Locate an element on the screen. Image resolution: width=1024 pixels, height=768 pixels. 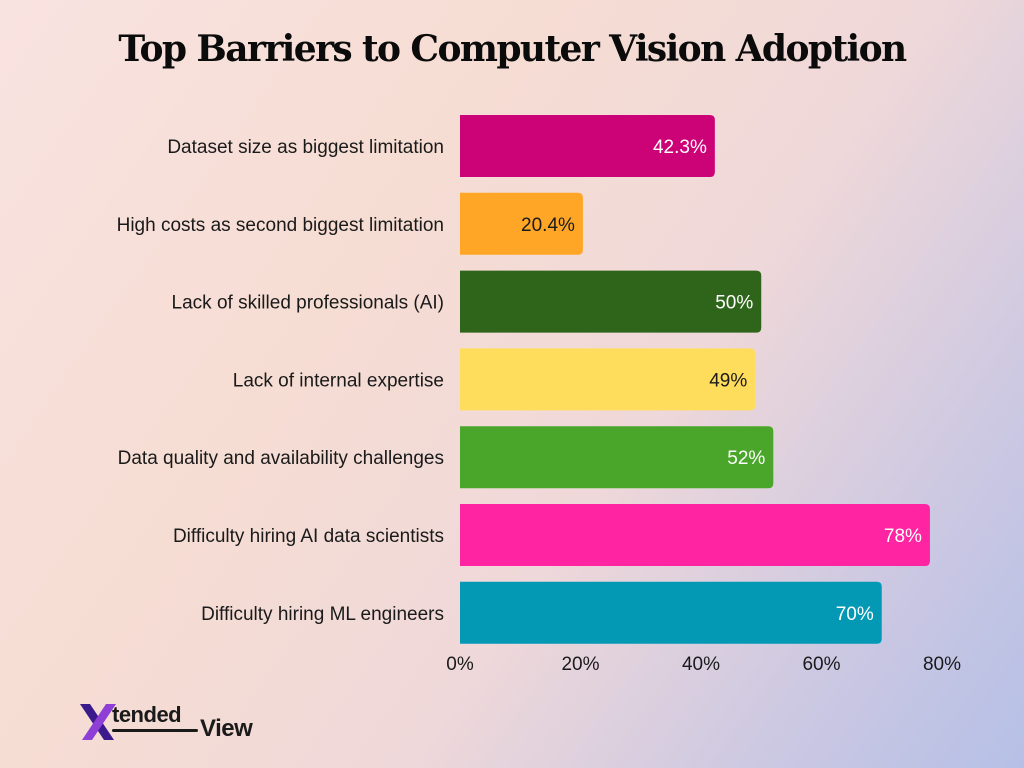
x-axis-ticks: 0% 20% 40% 60% 80% is located at coordinates (703, 664).